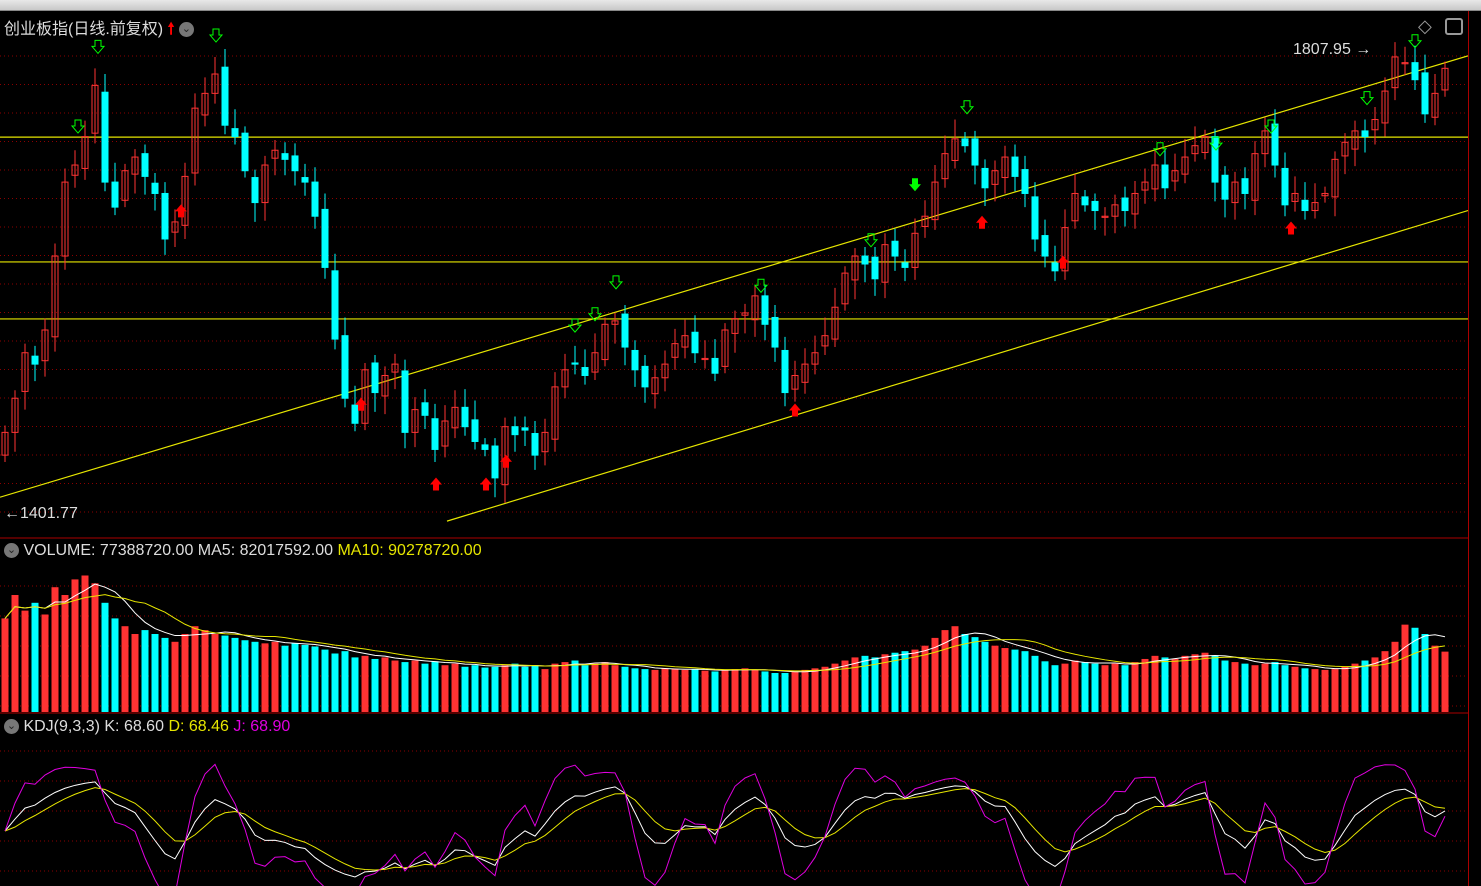 This screenshot has height=886, width=1481. Describe the element at coordinates (725, 633) in the screenshot. I see `volume-ma10-line` at that location.